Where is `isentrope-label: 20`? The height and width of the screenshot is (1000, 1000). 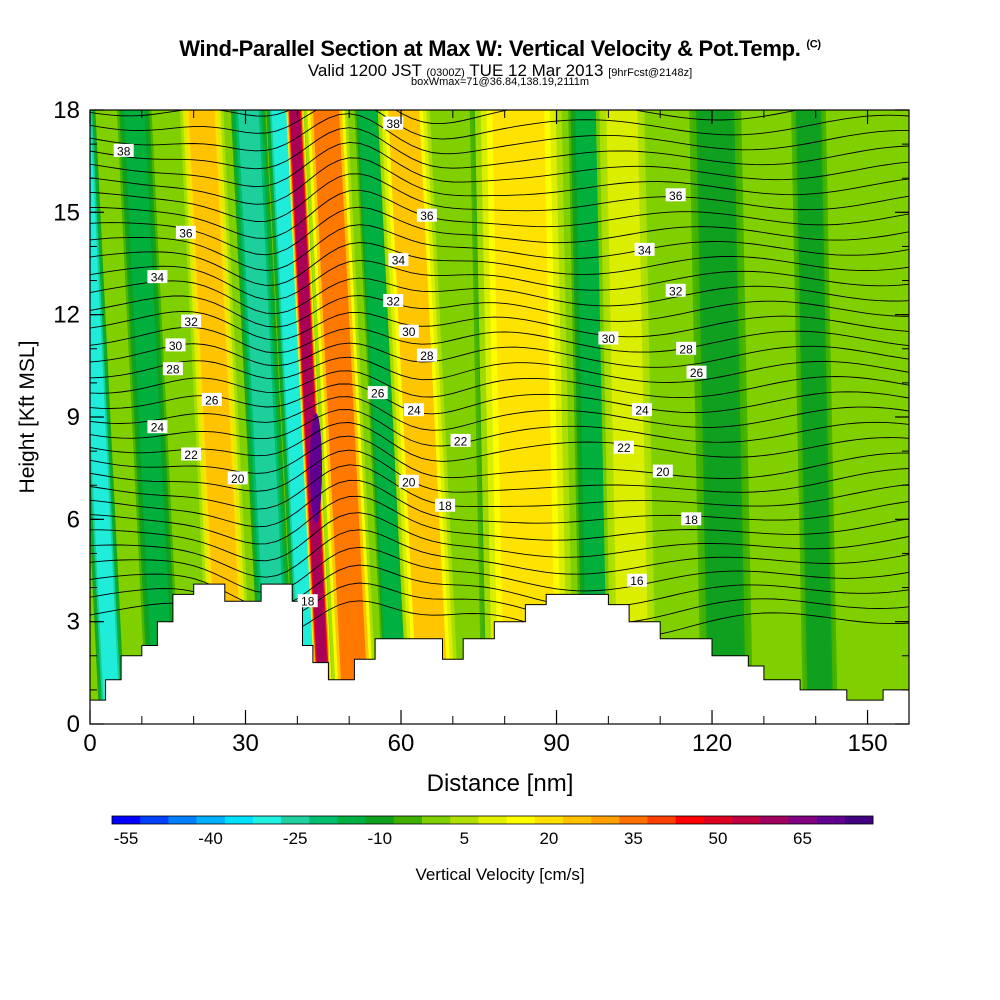
isentrope-label: 20 is located at coordinates (237, 478).